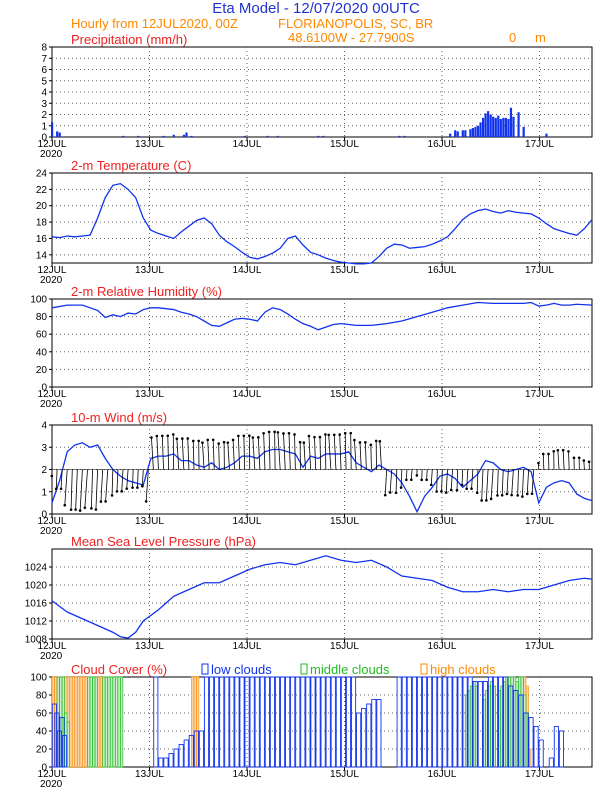 Image resolution: width=612 pixels, height=792 pixels. Describe the element at coordinates (442, 646) in the screenshot. I see `x-tick-label: 16JUL` at that location.